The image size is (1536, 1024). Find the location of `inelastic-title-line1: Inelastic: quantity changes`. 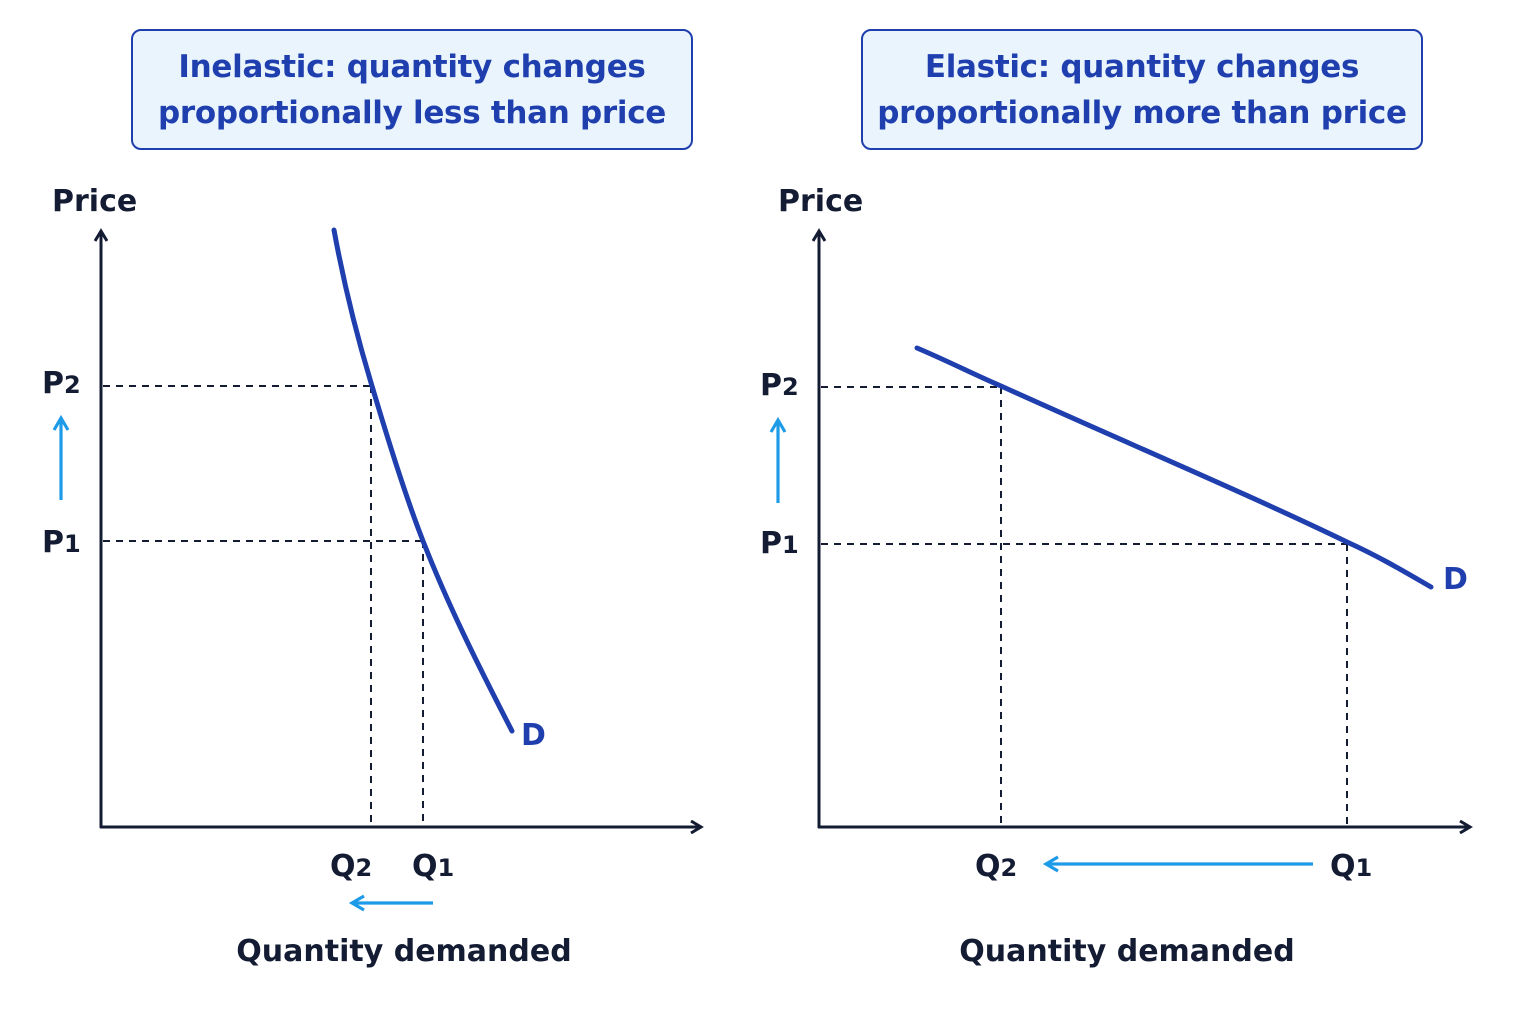

inelastic-title-line1: Inelastic: quantity changes is located at coordinates (412, 66).